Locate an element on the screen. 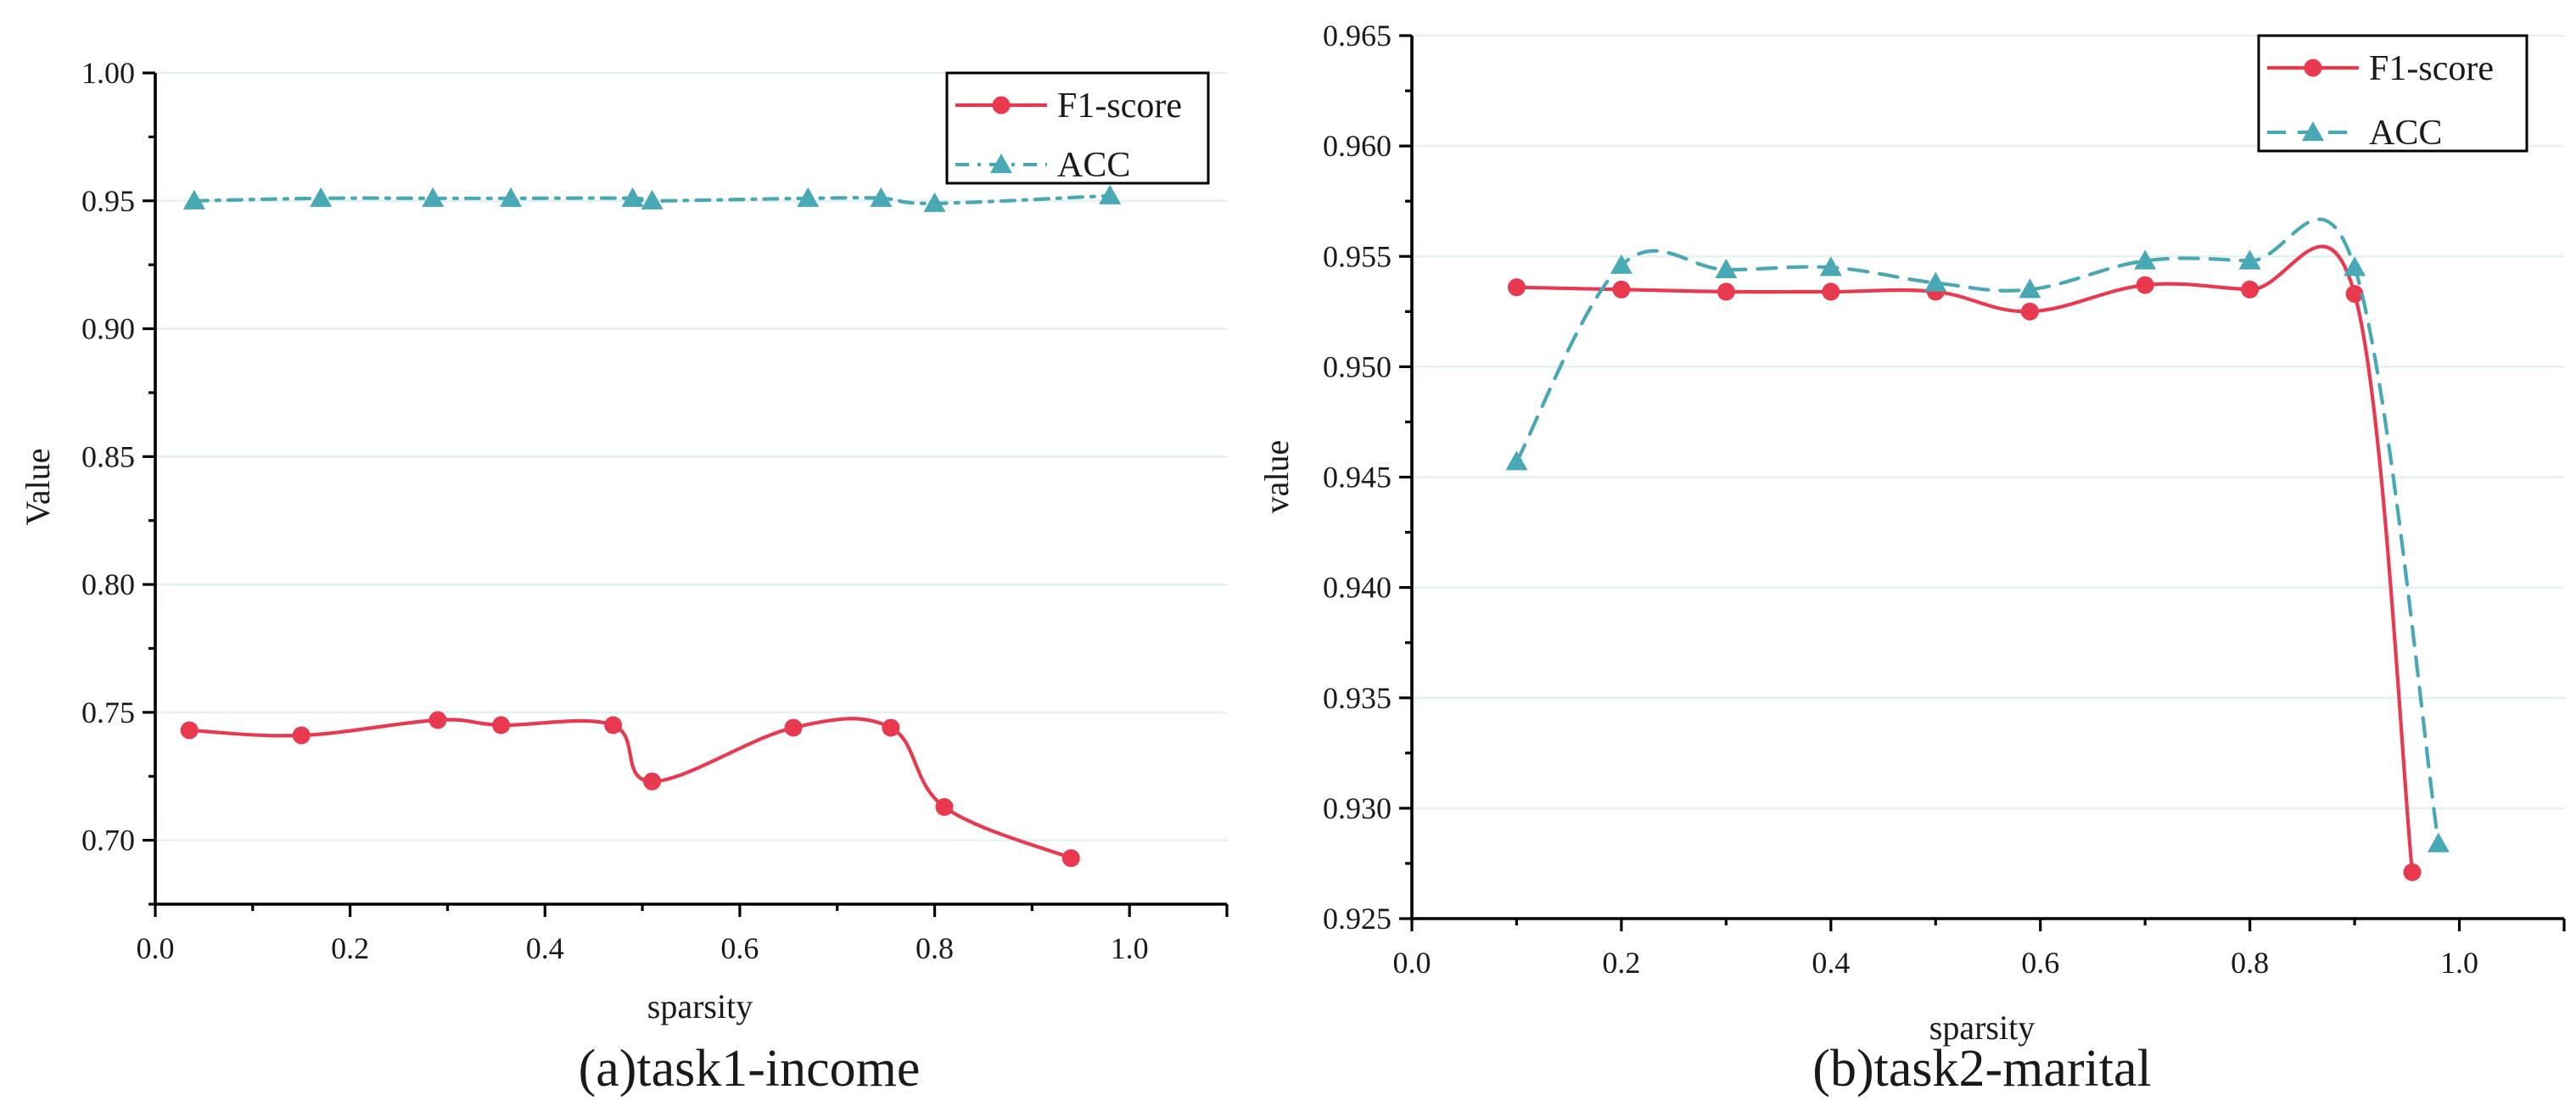 This screenshot has width=2576, height=1112. series-f1-score is located at coordinates (630, 790).